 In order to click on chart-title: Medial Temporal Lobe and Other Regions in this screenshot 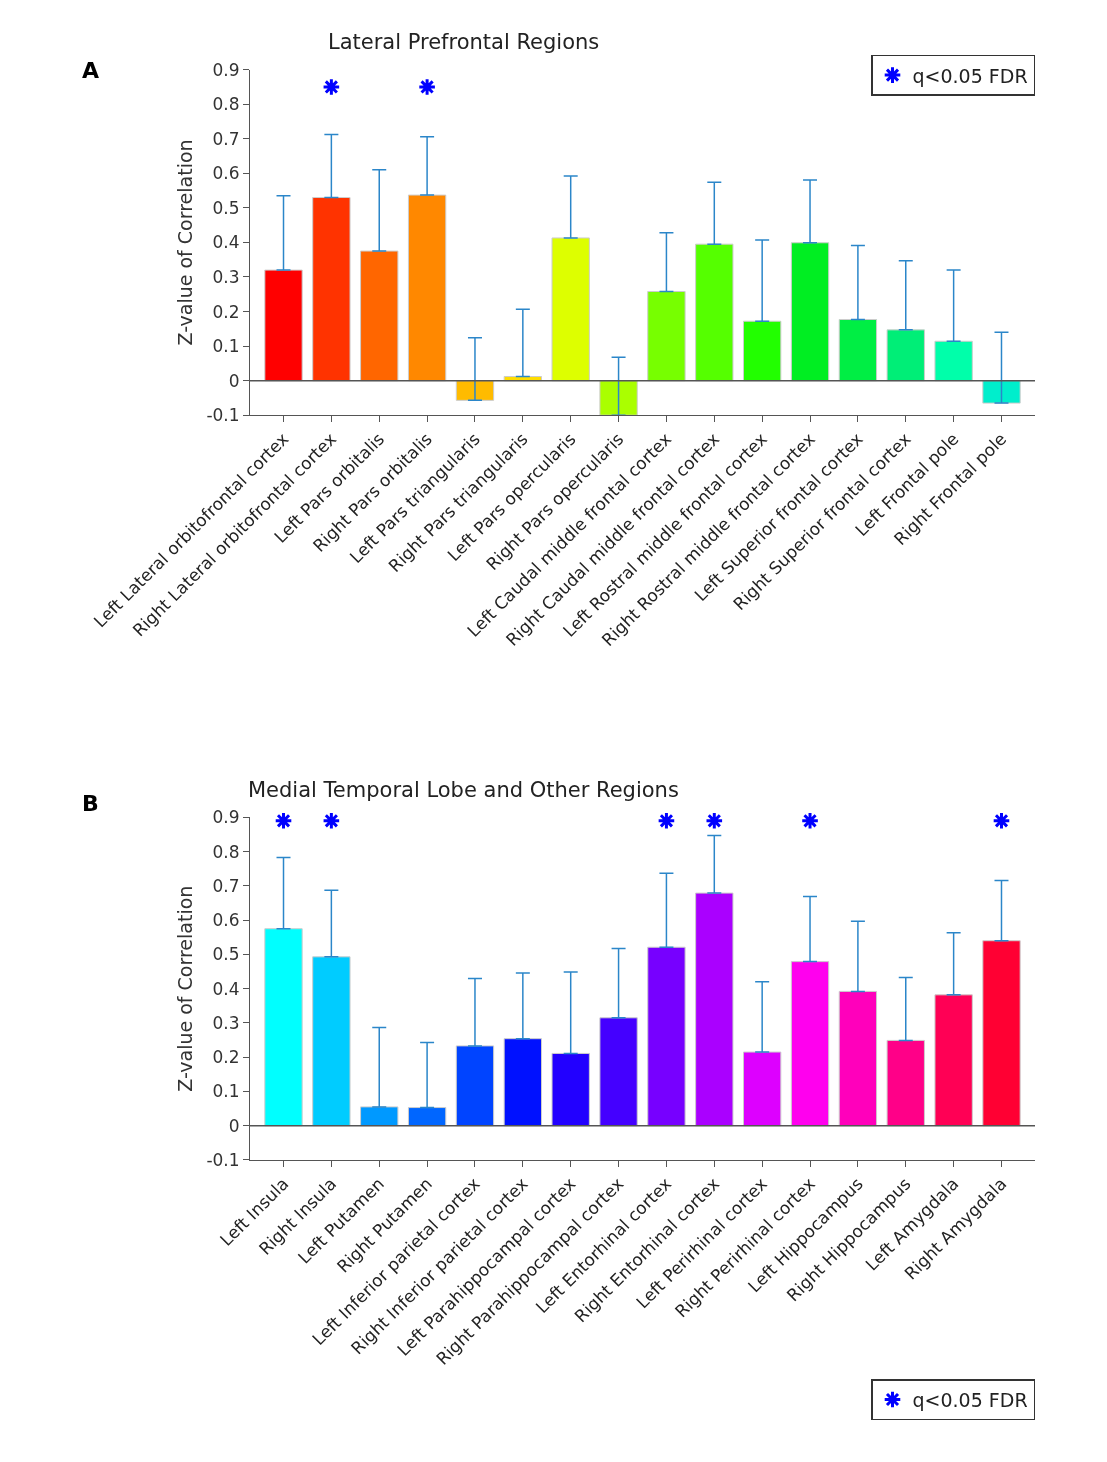, I will do `click(463, 790)`.